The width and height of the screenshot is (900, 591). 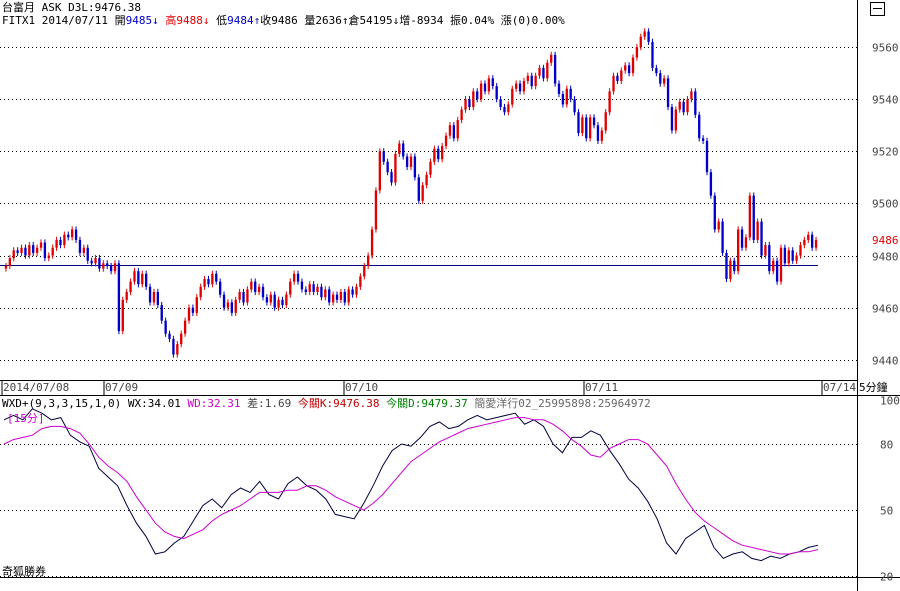 What do you see at coordinates (222, 20) in the screenshot?
I see `low-label: 低` at bounding box center [222, 20].